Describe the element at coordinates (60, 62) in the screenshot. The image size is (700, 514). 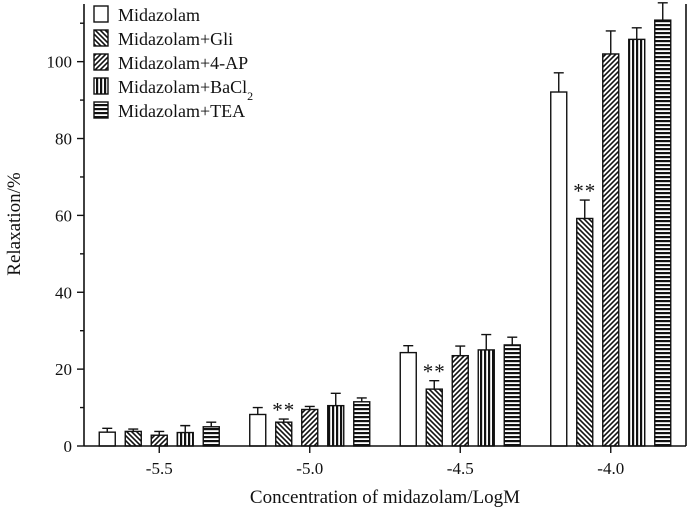
I see `y-tick-label: 100` at that location.